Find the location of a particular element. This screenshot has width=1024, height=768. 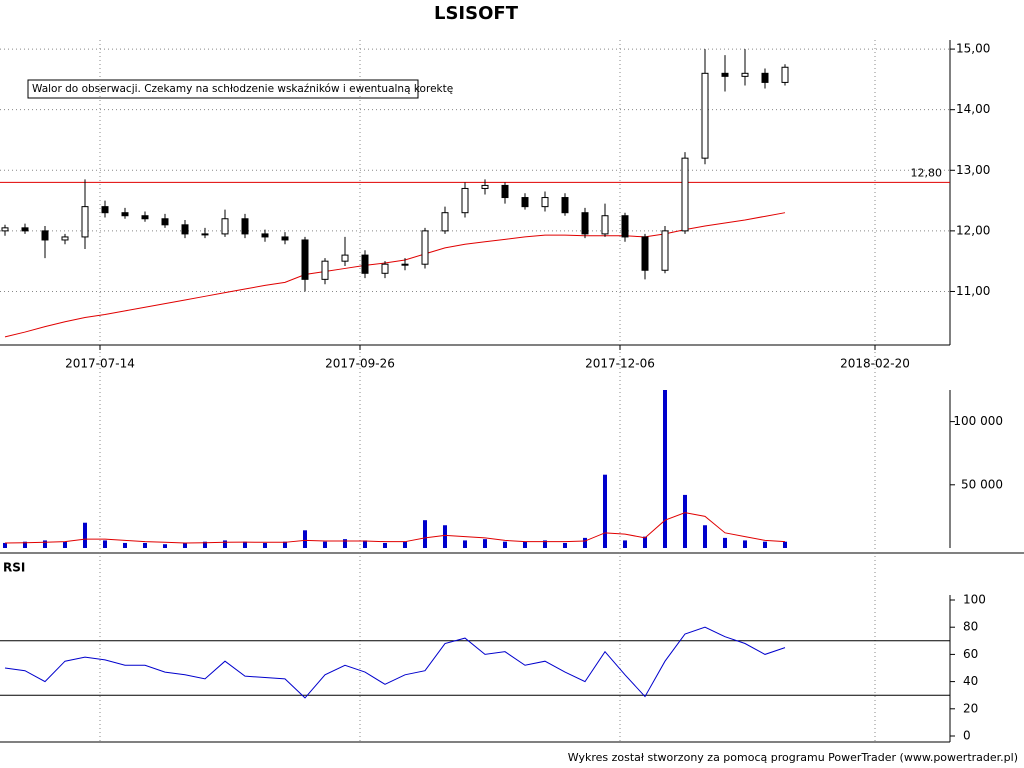

chart-title: LSISOFT is located at coordinates (476, 13).